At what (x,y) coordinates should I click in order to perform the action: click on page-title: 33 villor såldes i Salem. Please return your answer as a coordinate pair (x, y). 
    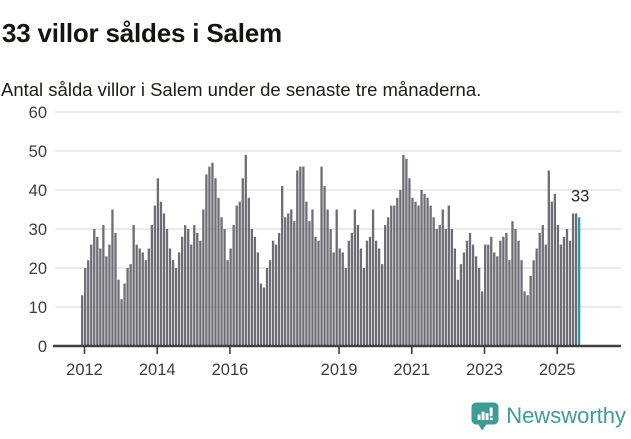
    Looking at the image, I should click on (142, 33).